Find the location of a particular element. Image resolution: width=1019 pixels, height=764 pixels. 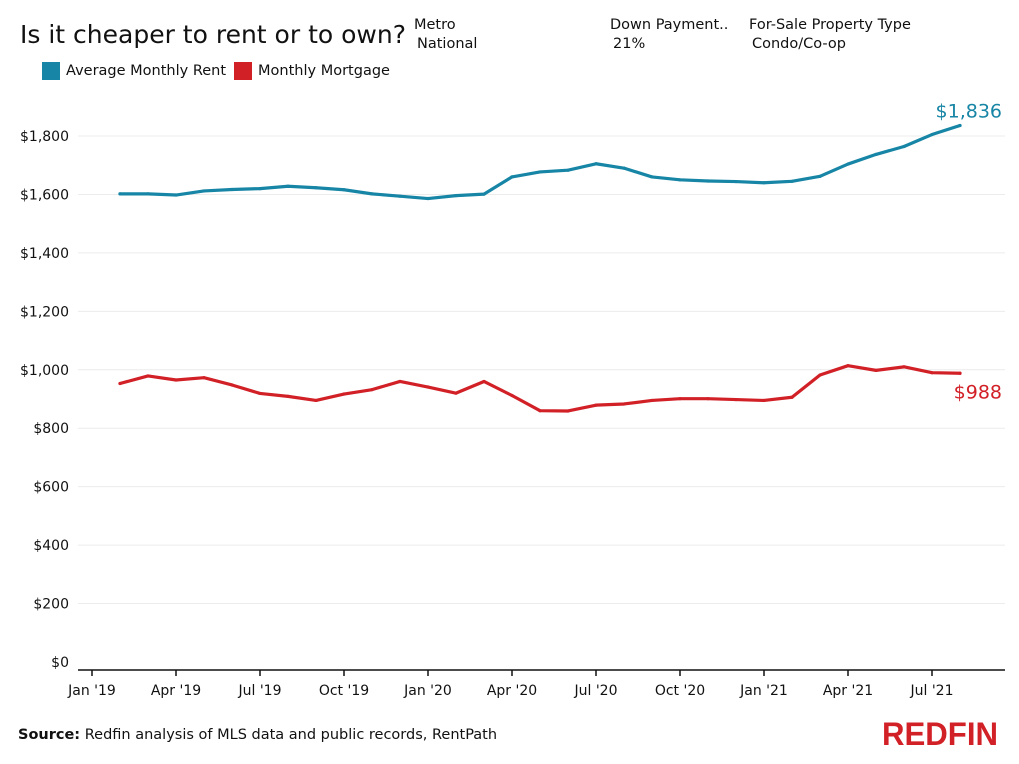

x-tick-label: Jul '20 is located at coordinates (595, 691).